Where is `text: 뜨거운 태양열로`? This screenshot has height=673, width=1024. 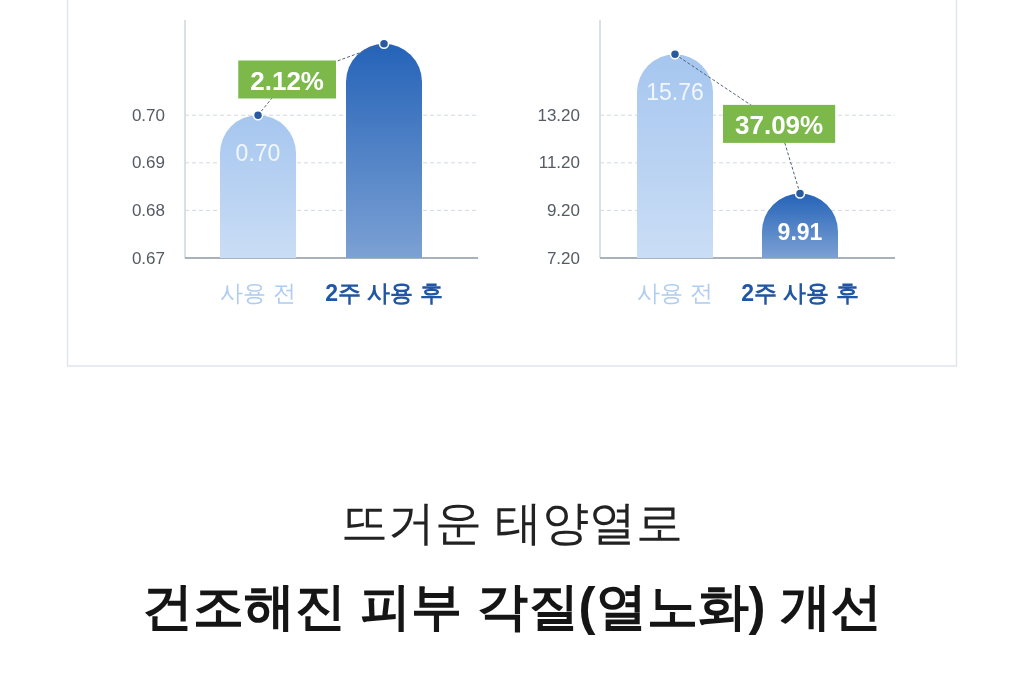 text: 뜨거운 태양열로 is located at coordinates (512, 522).